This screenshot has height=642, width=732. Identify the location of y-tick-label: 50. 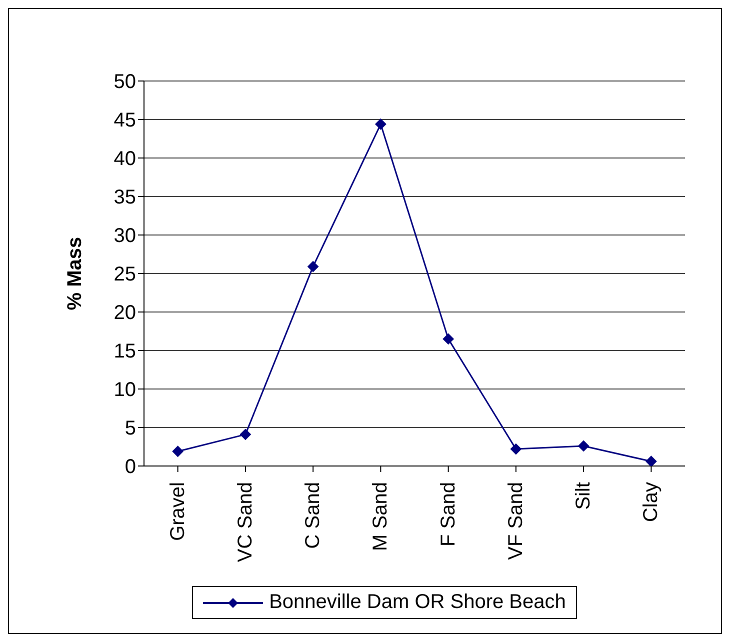
(125, 82).